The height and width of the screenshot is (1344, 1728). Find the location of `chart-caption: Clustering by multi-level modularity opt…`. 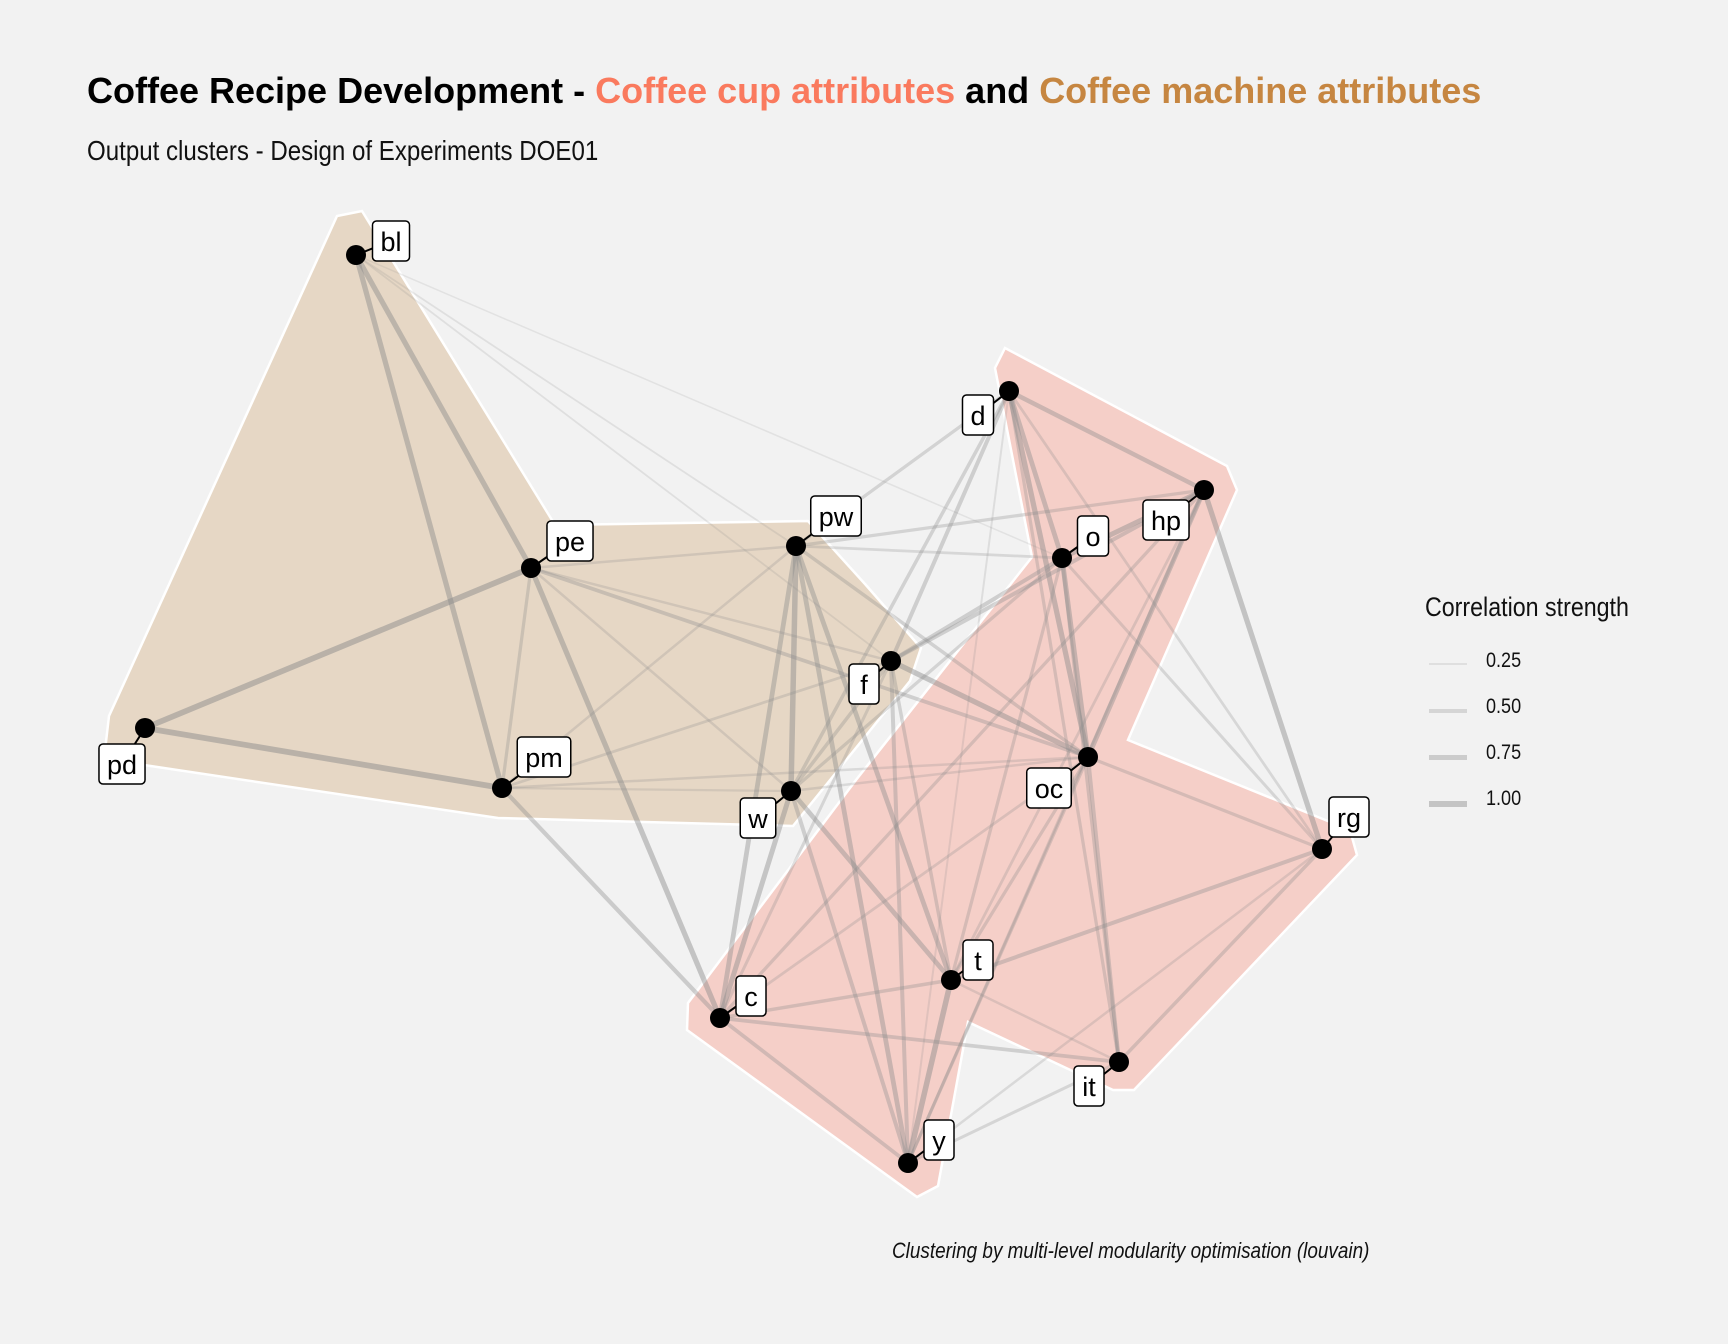

chart-caption: Clustering by multi-level modularity opt… is located at coordinates (1131, 1250).